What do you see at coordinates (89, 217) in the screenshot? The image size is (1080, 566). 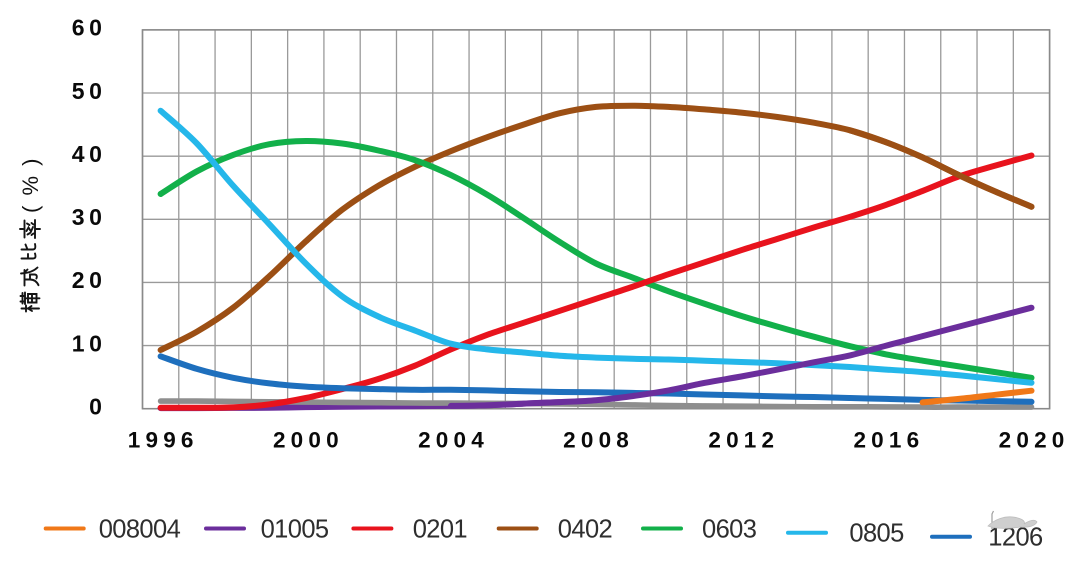 I see `svg-text: 30` at bounding box center [89, 217].